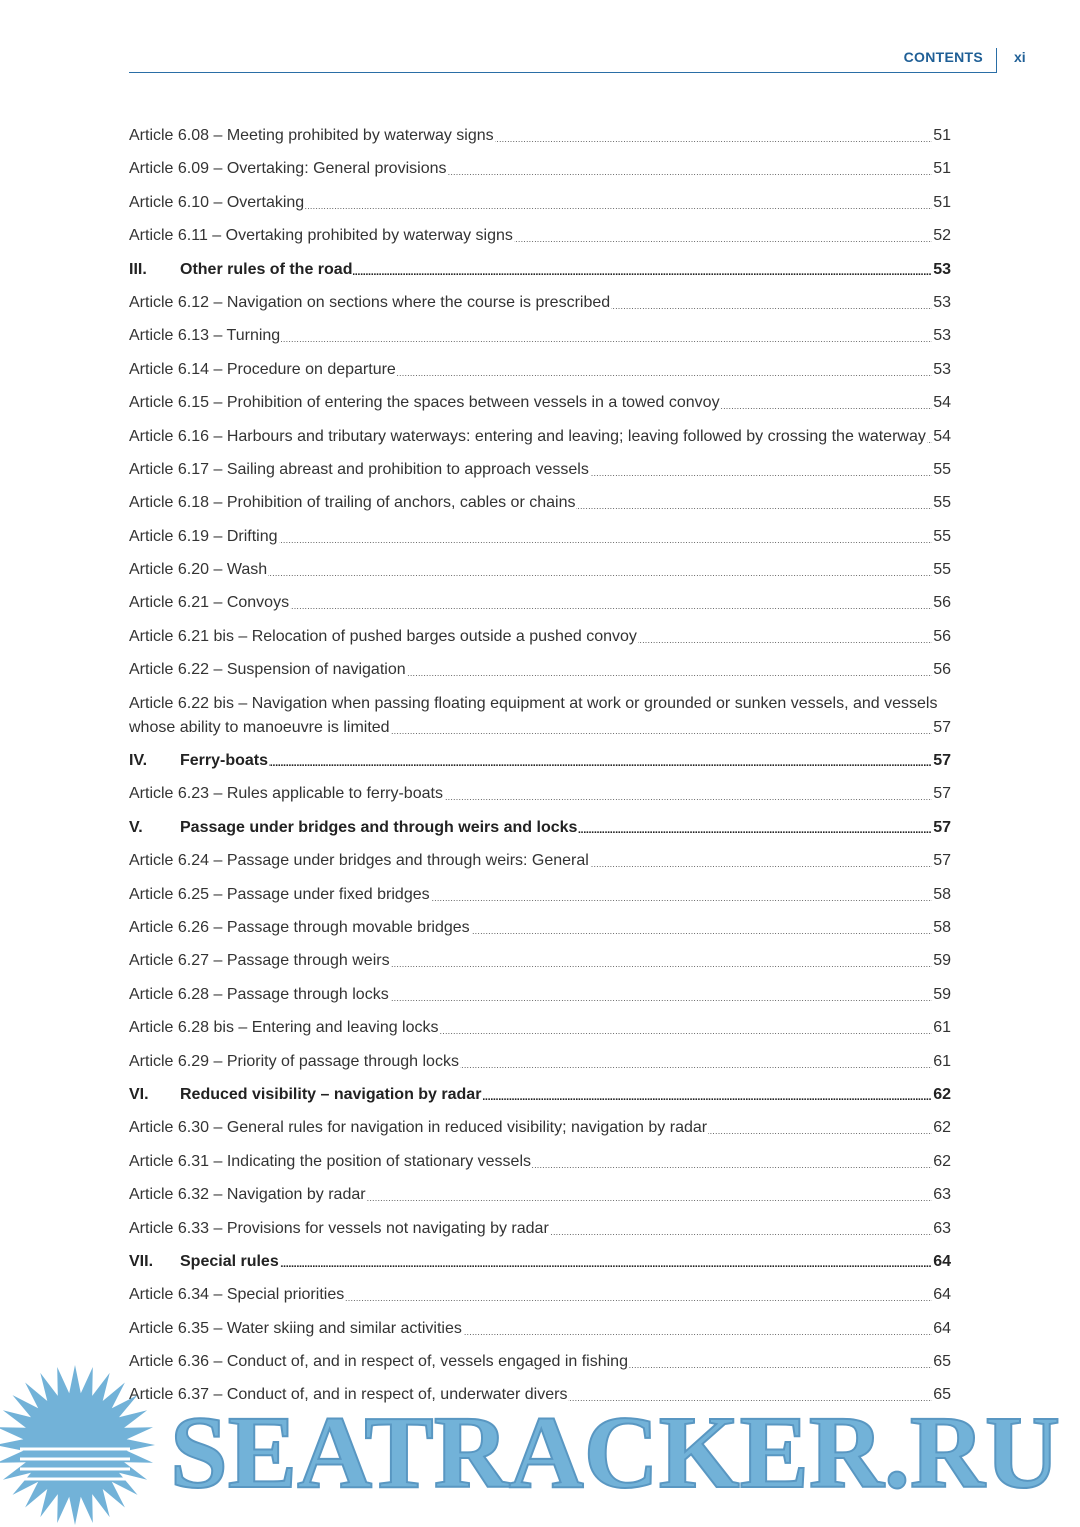  I want to click on entry-title: Article 6.10 – Overtaking, so click(217, 202).